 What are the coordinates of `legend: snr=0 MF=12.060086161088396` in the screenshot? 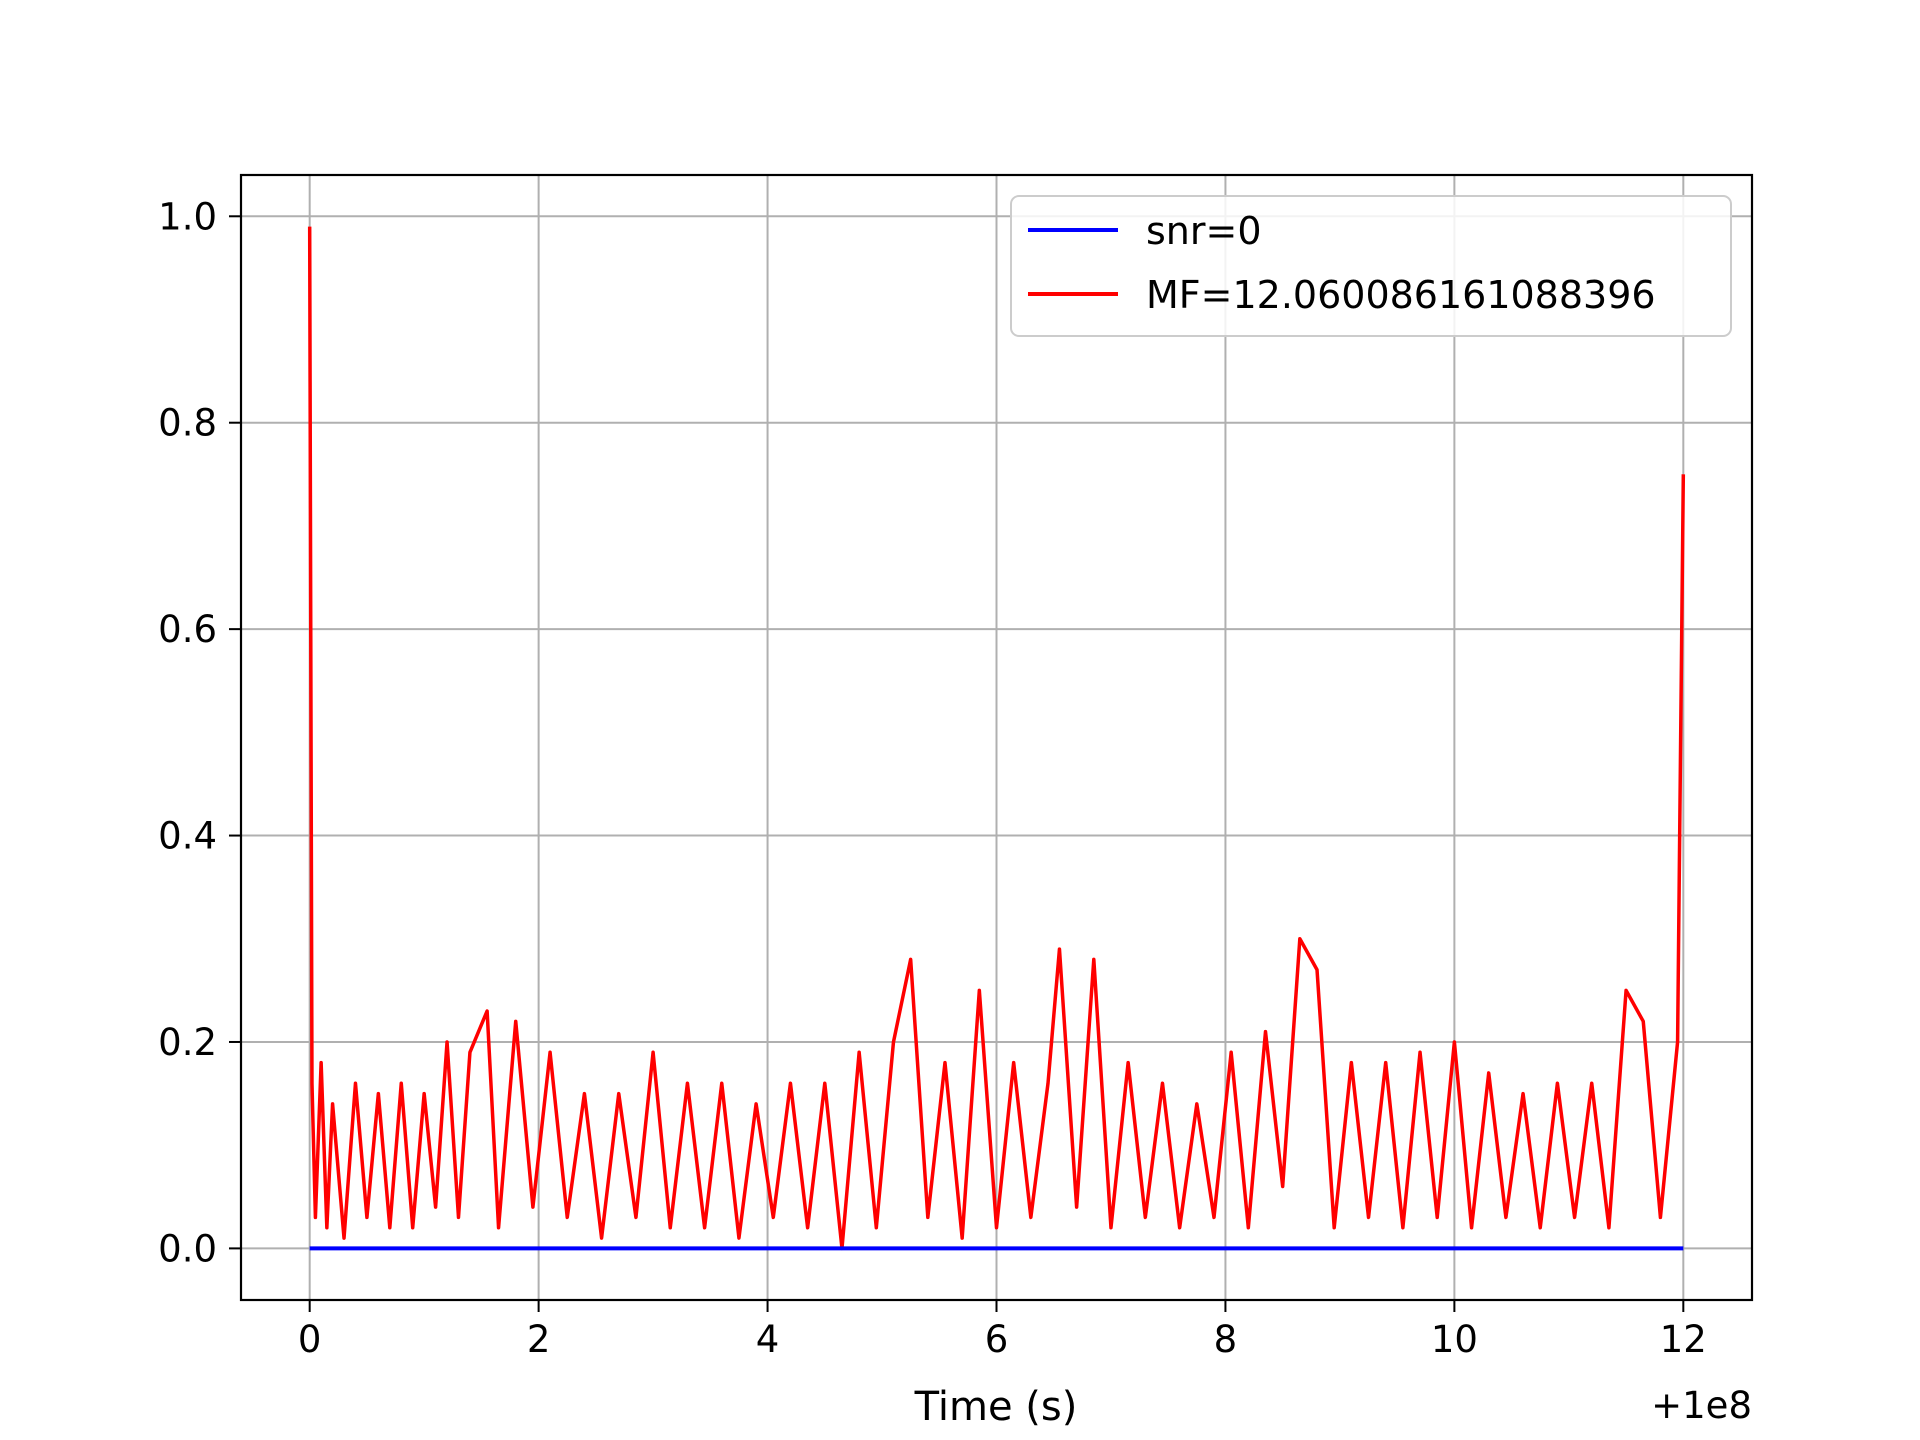 It's located at (1371, 266).